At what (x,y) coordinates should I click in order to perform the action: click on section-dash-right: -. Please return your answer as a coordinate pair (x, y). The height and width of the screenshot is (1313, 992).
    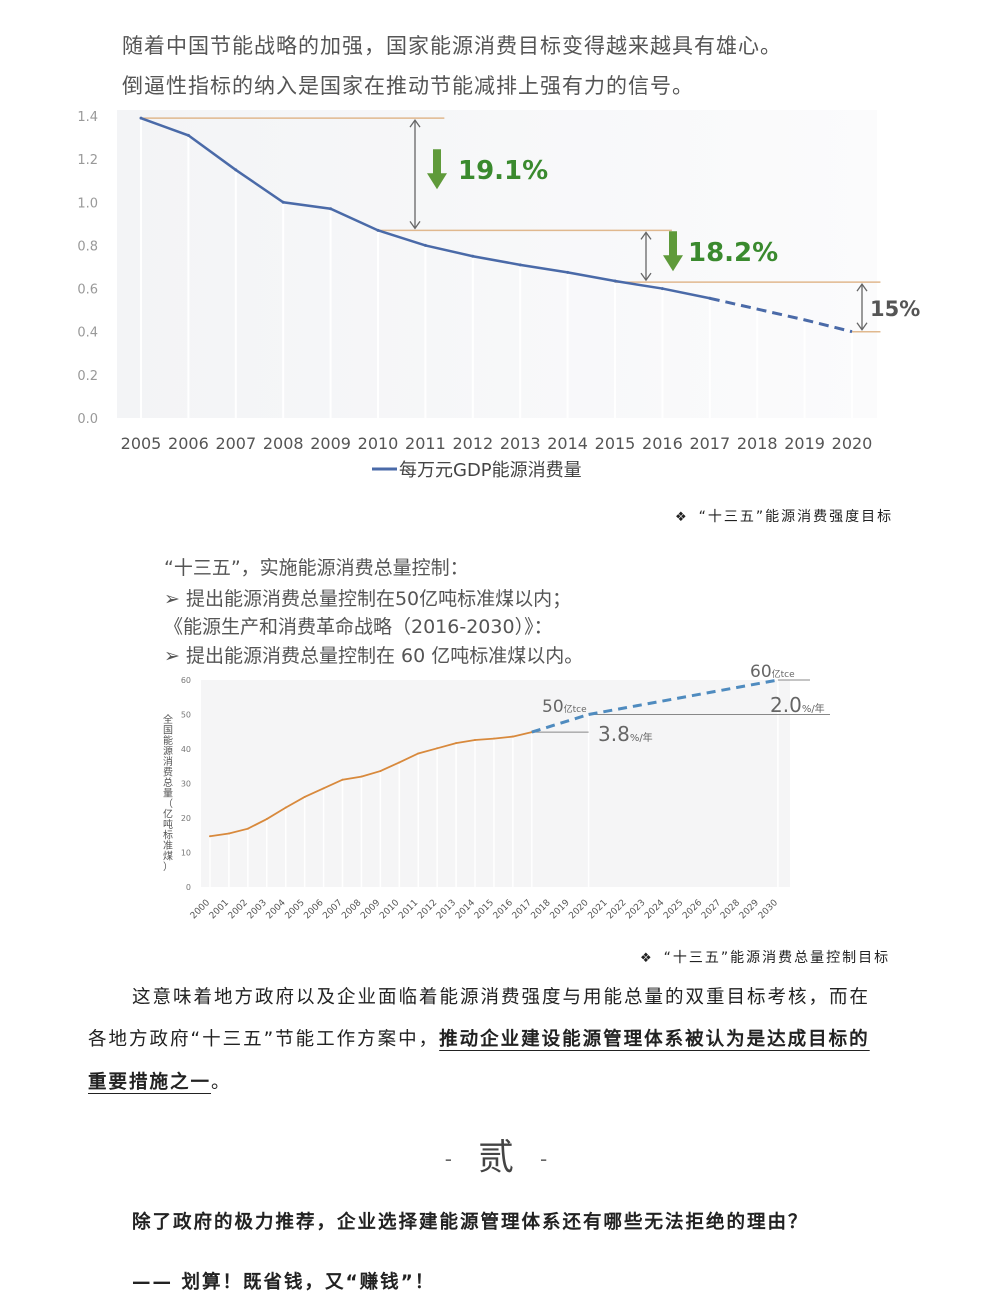
    Looking at the image, I should click on (544, 1159).